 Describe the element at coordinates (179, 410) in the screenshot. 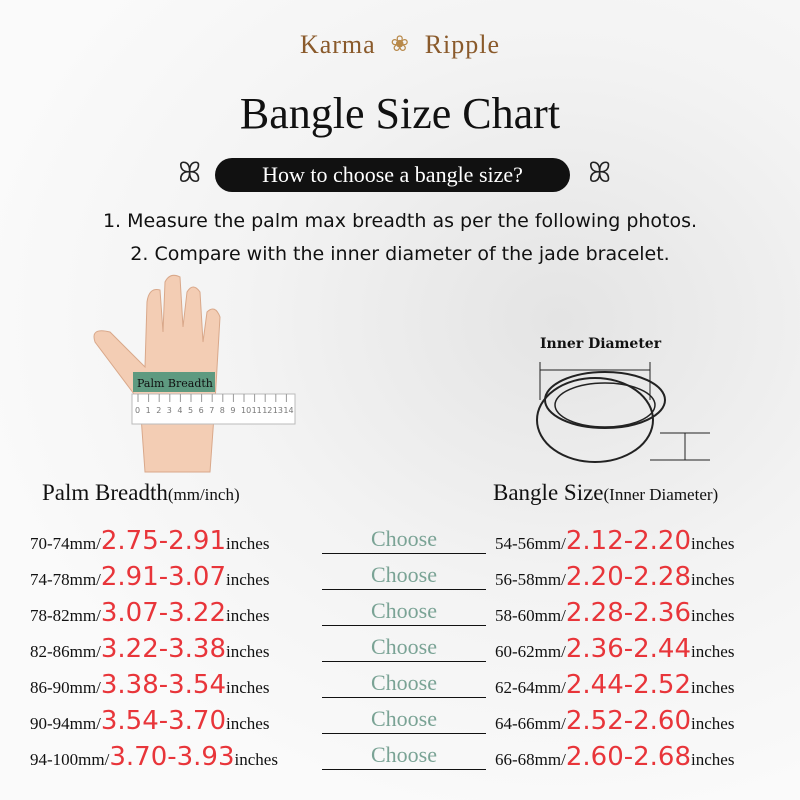

I see `ruler-tick-label: 4` at that location.